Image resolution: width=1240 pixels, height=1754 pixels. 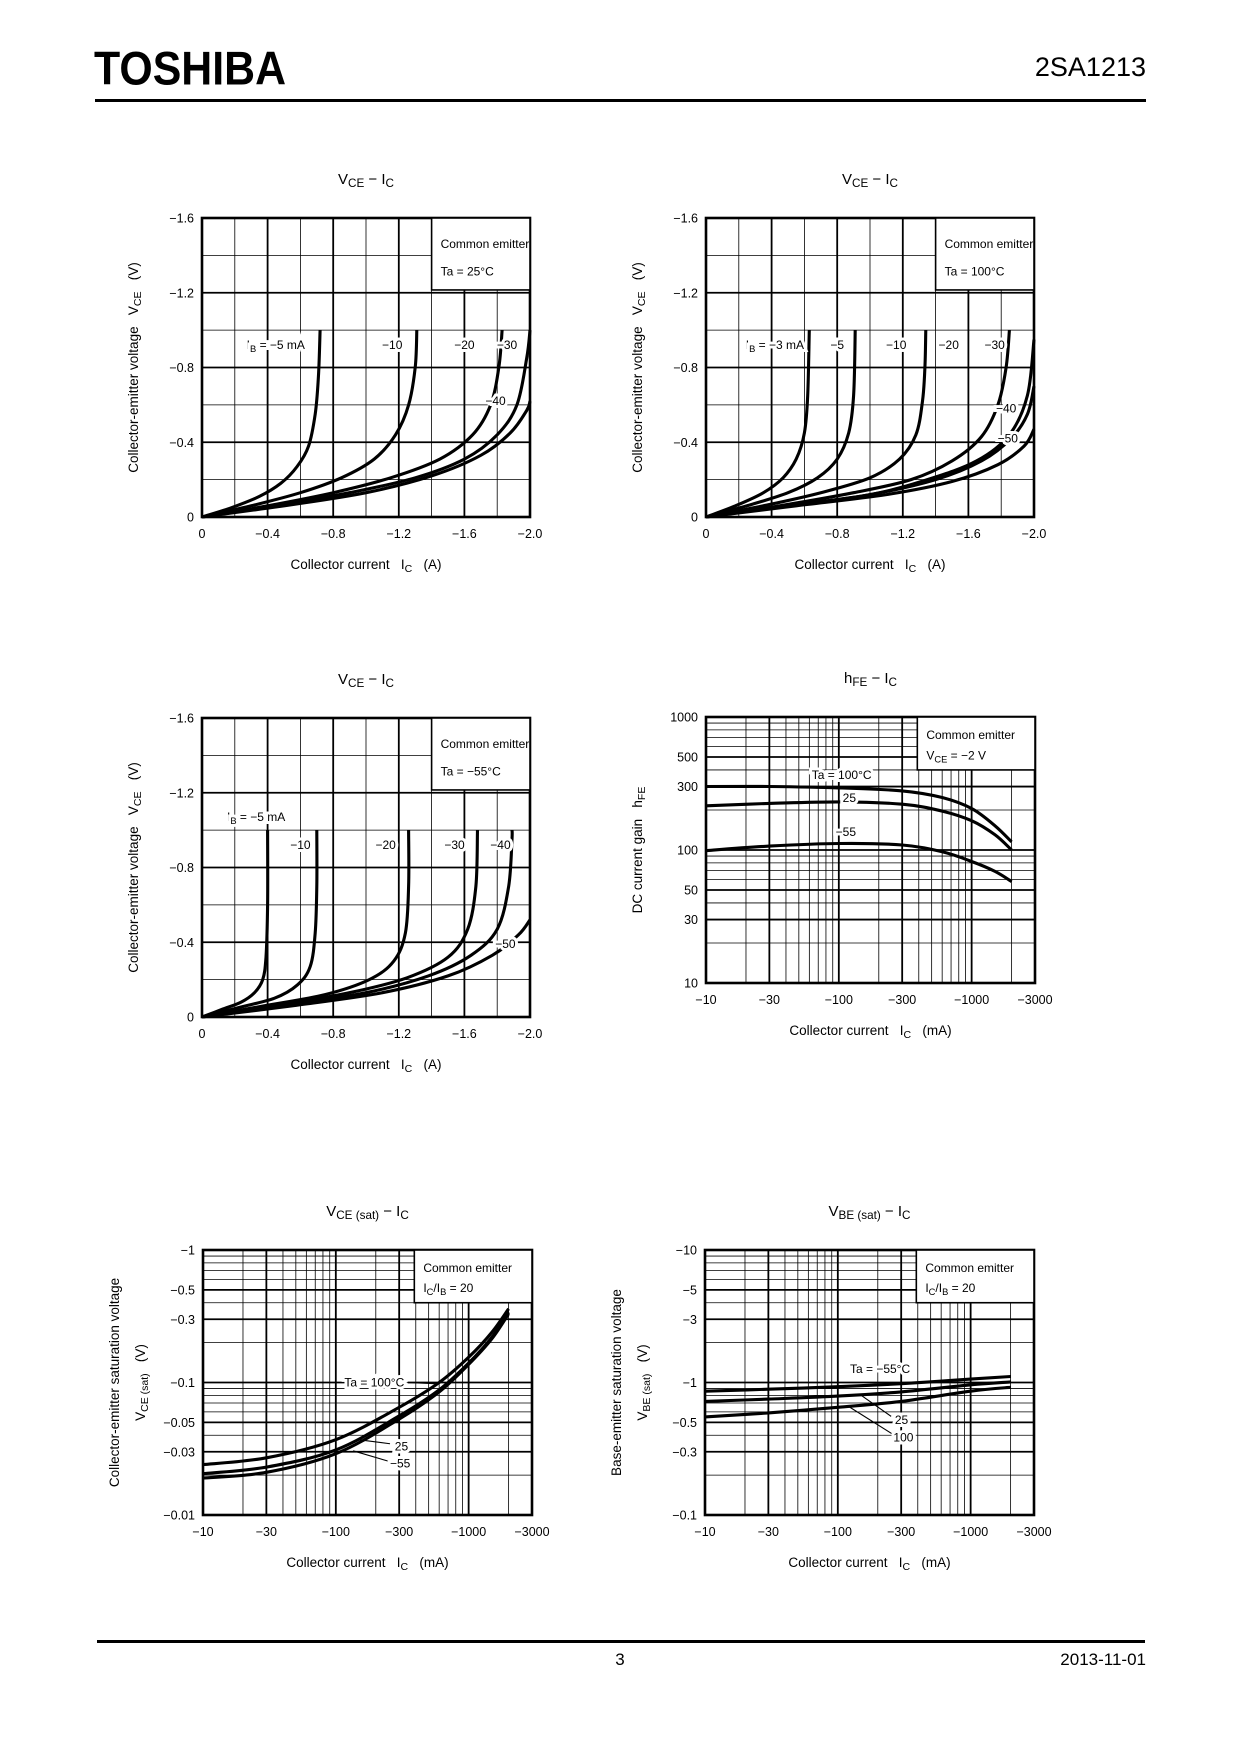 What do you see at coordinates (467, 272) in the screenshot?
I see `inset-line-2: Ta = 25°C` at bounding box center [467, 272].